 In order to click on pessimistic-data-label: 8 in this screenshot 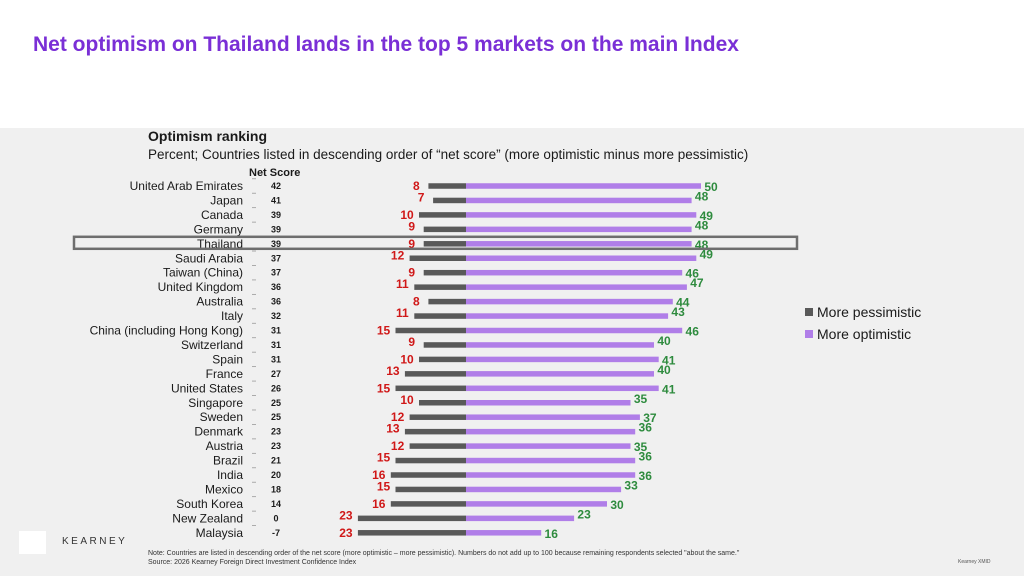, I will do `click(416, 302)`.